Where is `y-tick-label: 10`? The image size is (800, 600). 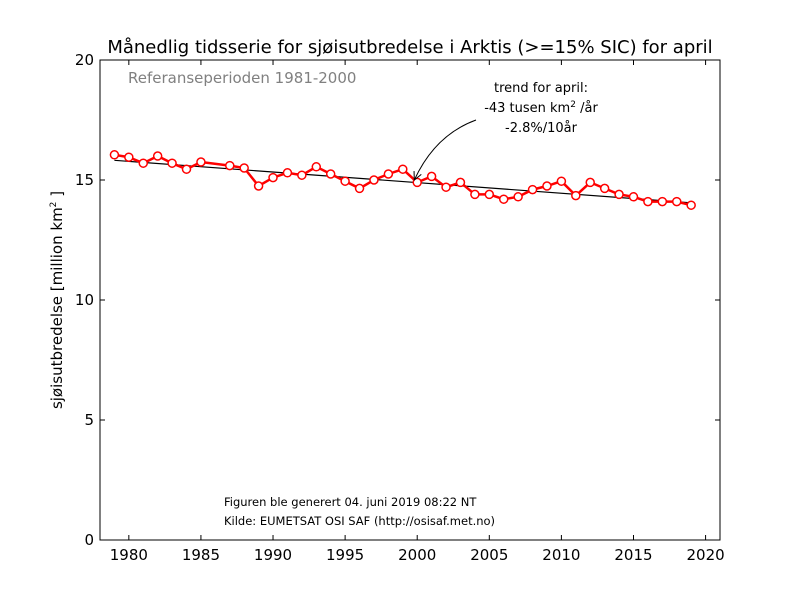
y-tick-label: 10 is located at coordinates (84, 300).